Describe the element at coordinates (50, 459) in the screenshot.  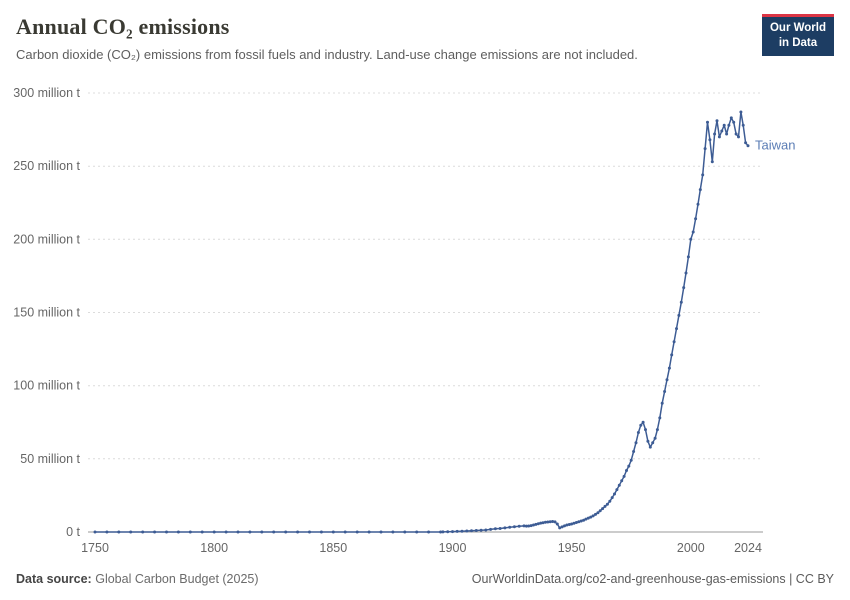
I see `y-tick-label: 50 million t` at that location.